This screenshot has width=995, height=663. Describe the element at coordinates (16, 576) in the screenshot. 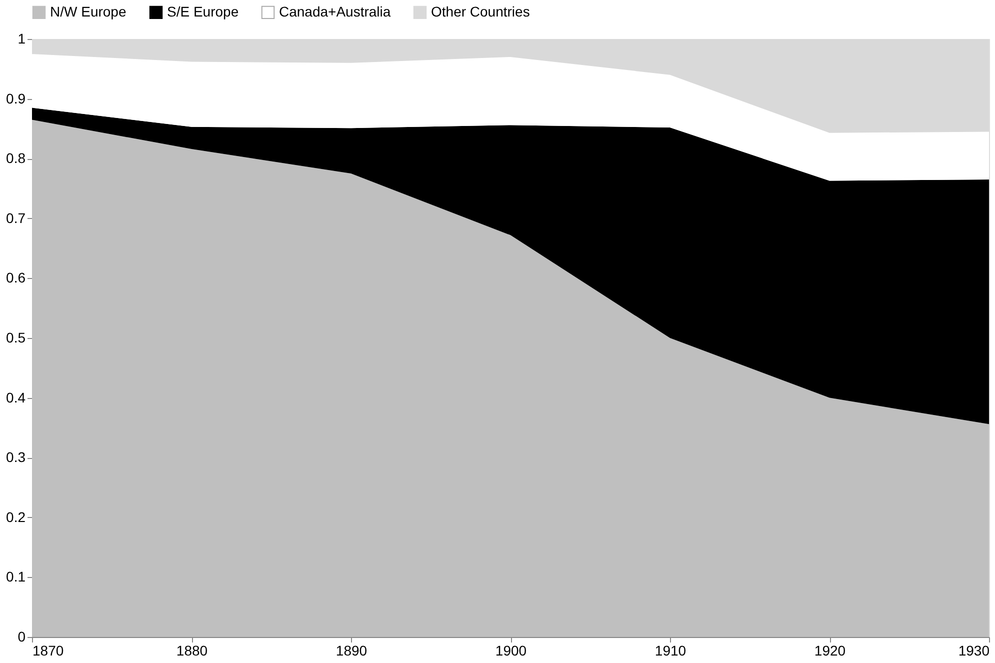

I see `y-tick-label: 0.1` at that location.